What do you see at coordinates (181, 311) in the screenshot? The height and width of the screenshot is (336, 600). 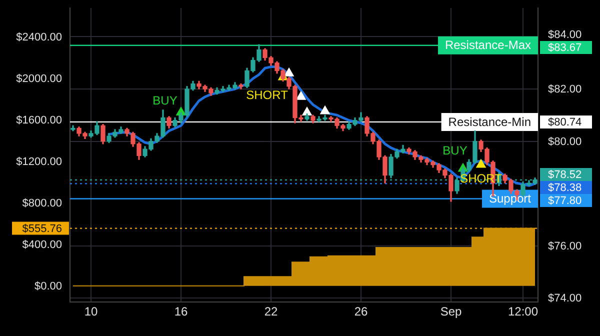 I see `x-tick-label: 16` at bounding box center [181, 311].